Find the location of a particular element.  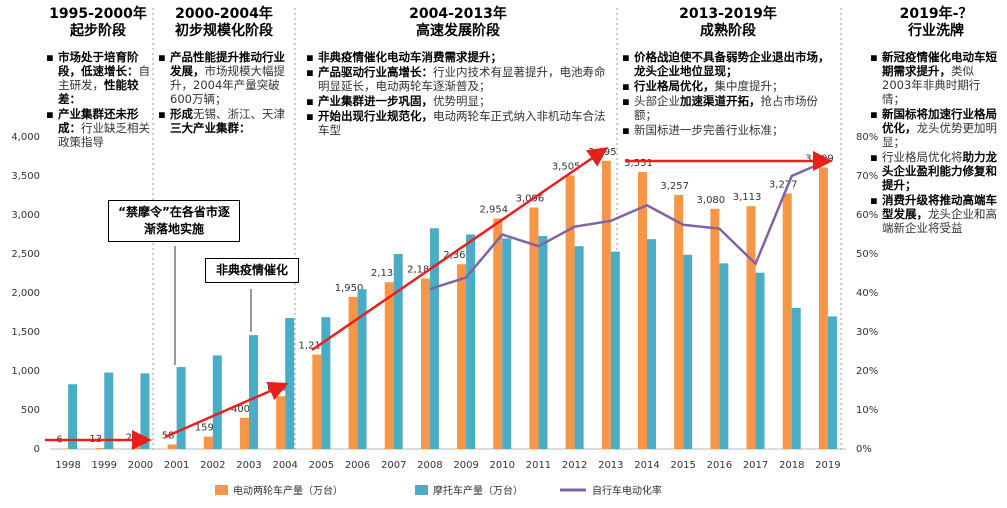

bullet: 开始出现行业规范化，电动两轮车正式纳入非机动车合法车型 is located at coordinates (458, 123).